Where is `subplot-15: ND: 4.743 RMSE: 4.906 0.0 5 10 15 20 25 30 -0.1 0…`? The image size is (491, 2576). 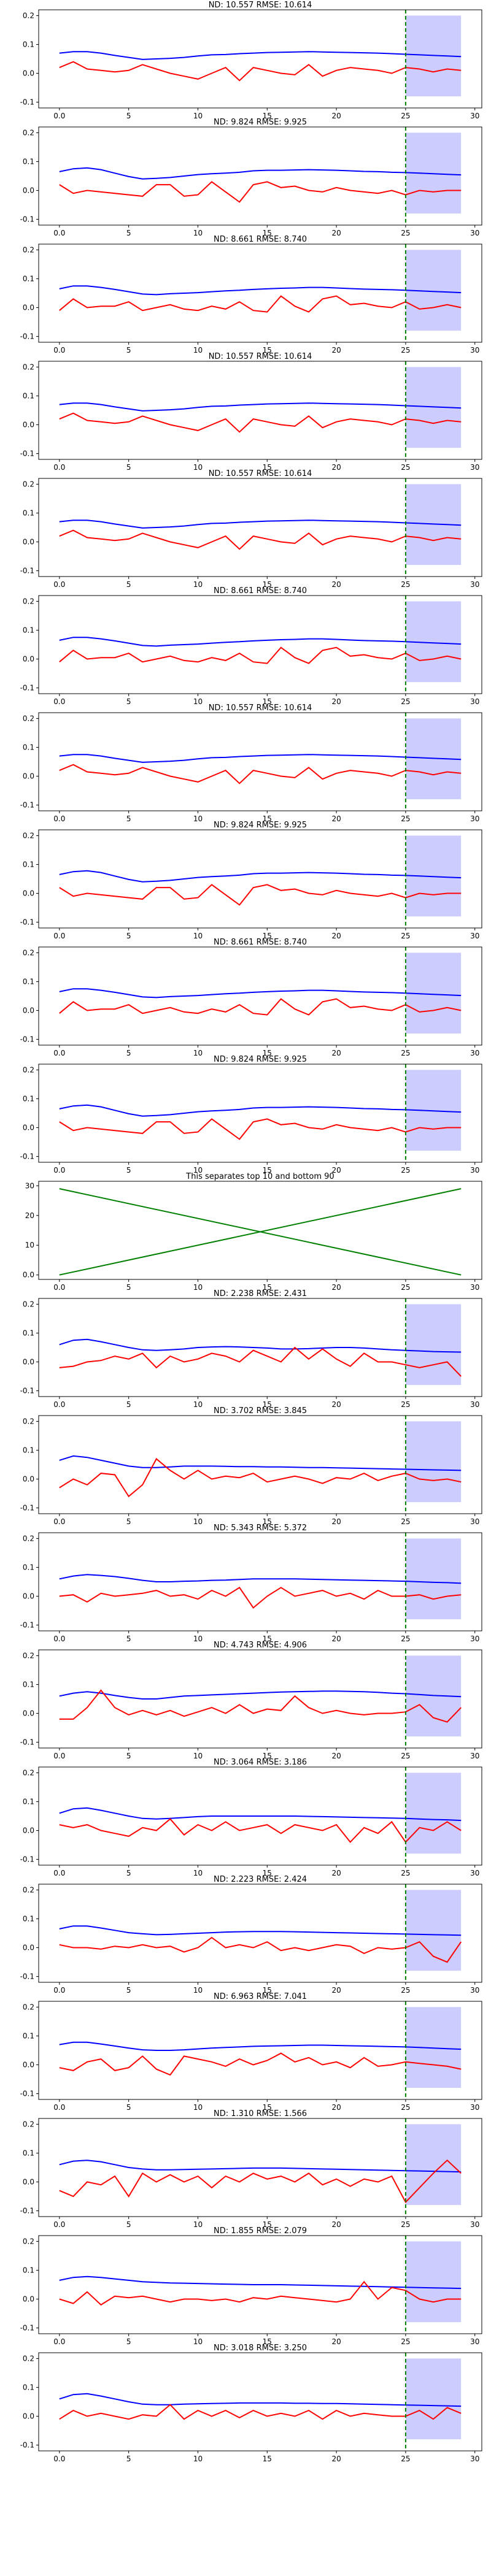 subplot-15: ND: 4.743 RMSE: 4.906 0.0 5 10 15 20 25 30 -0.1 0… is located at coordinates (251, 1700).